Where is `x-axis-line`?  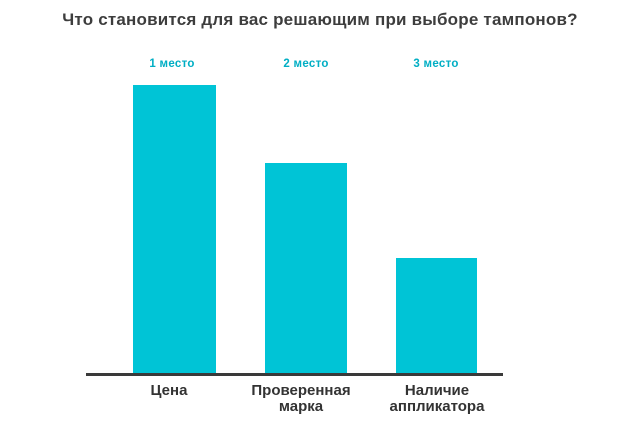
x-axis-line is located at coordinates (294, 374).